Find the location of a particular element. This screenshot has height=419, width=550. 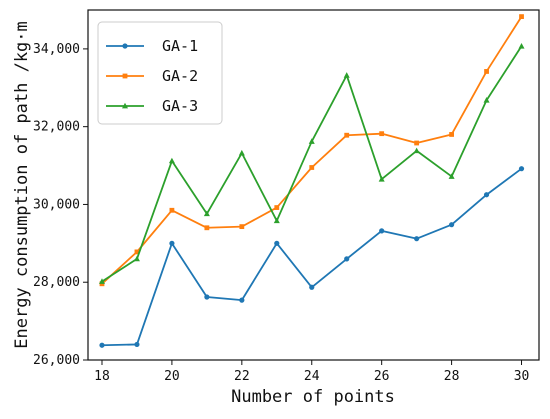

y-tick-label: 34,000 is located at coordinates (56, 49).